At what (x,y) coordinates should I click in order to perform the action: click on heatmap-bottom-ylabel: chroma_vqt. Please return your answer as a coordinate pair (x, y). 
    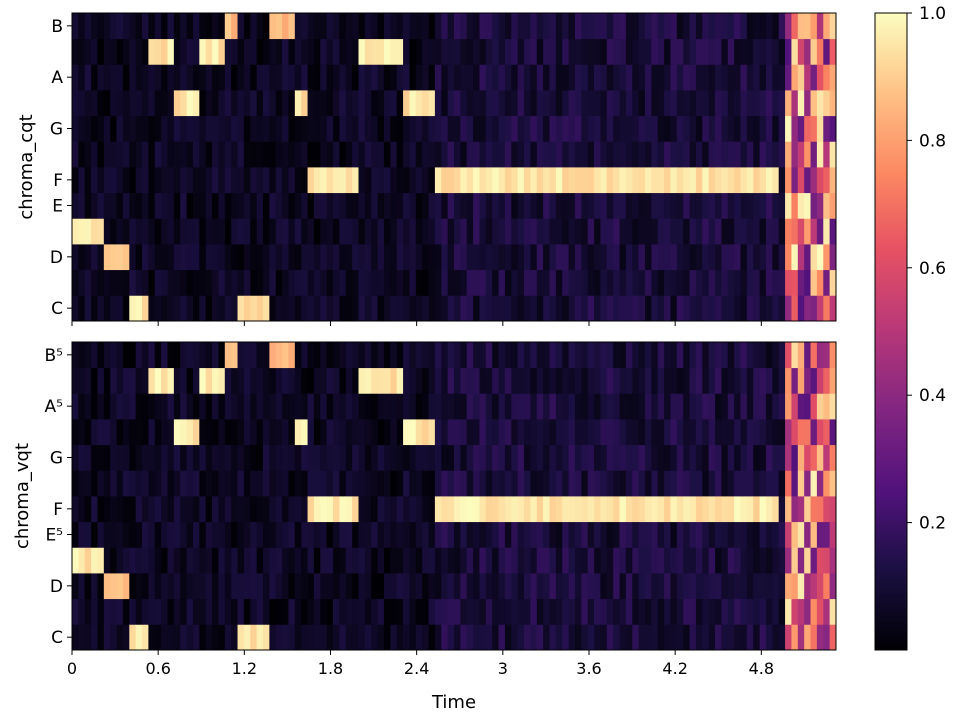
    Looking at the image, I should click on (22, 496).